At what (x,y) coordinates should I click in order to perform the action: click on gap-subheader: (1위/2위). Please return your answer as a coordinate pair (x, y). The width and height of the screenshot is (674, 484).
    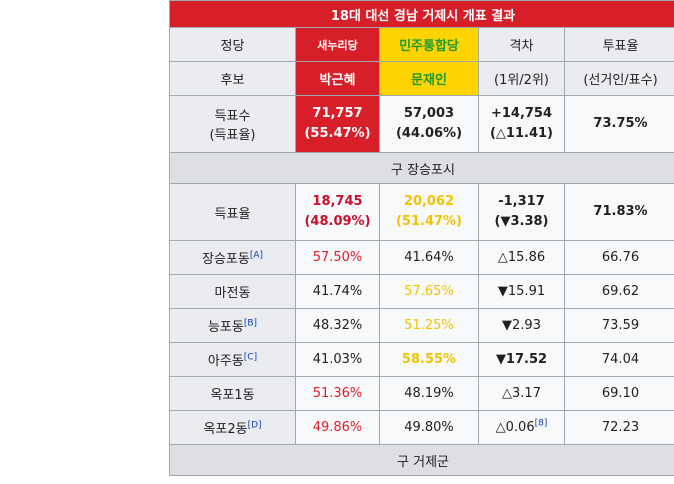
    Looking at the image, I should click on (521, 78).